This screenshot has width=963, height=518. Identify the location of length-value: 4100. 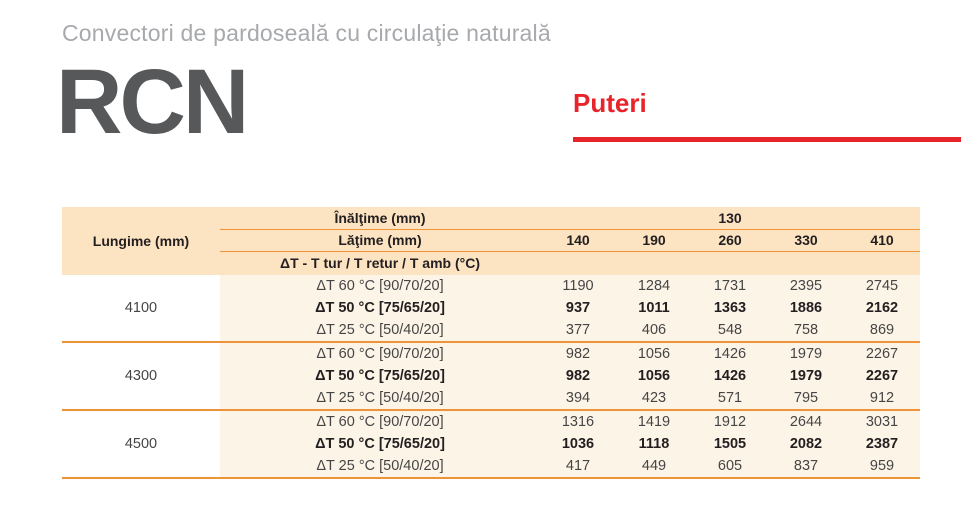
(141, 307).